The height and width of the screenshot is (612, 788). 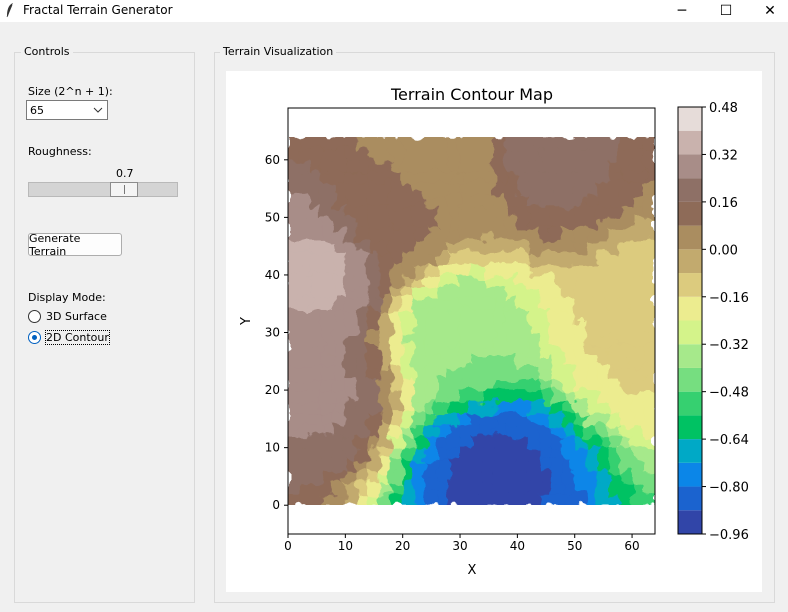 I want to click on generate-terrain-button: Generate Terrain, so click(x=75, y=245).